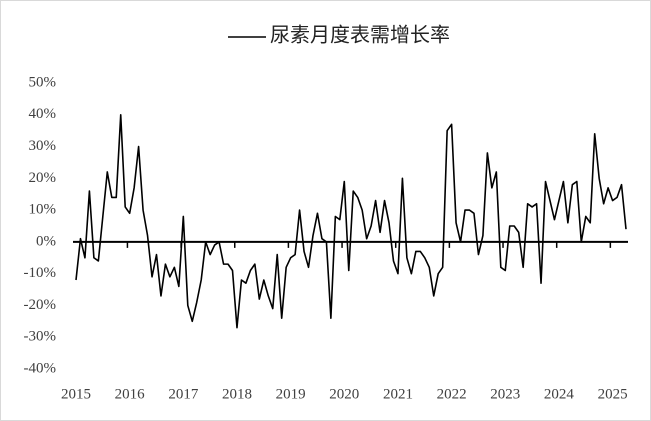  What do you see at coordinates (398, 394) in the screenshot?
I see `x-tick-label: 2021` at bounding box center [398, 394].